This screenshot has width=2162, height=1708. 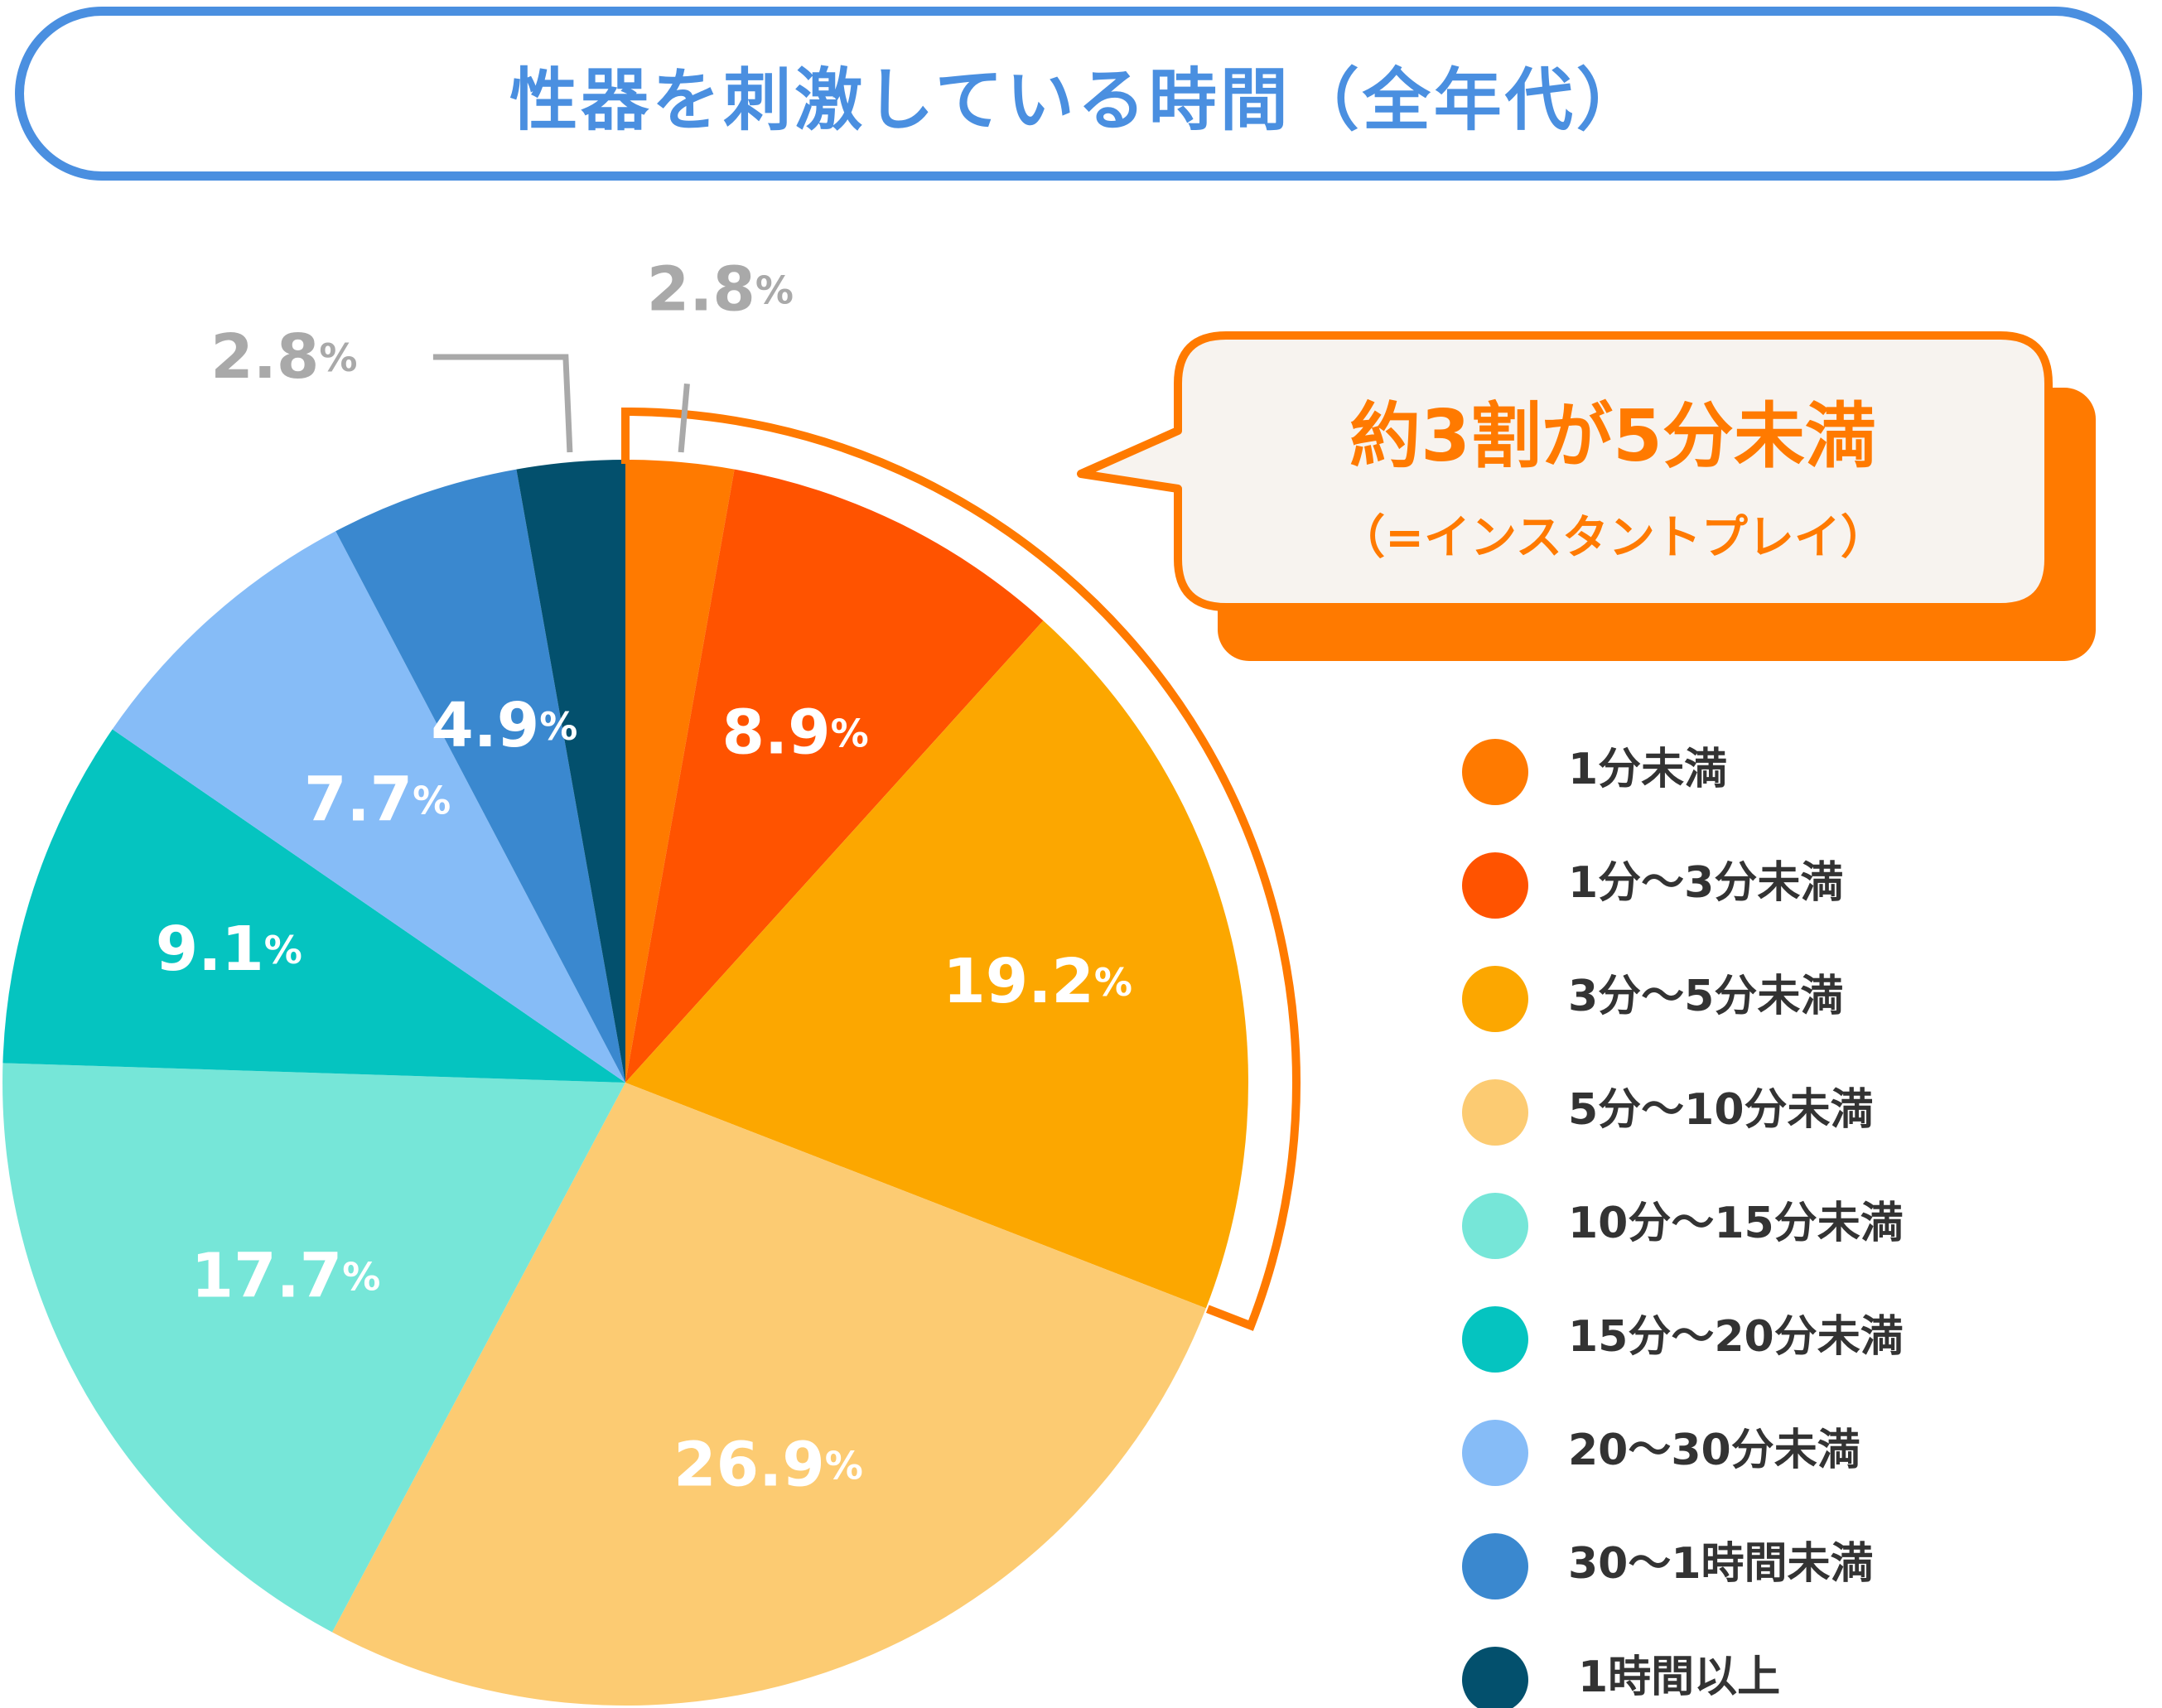 What do you see at coordinates (1705, 996) in the screenshot?
I see `legend-label: 3分〜5分未満` at bounding box center [1705, 996].